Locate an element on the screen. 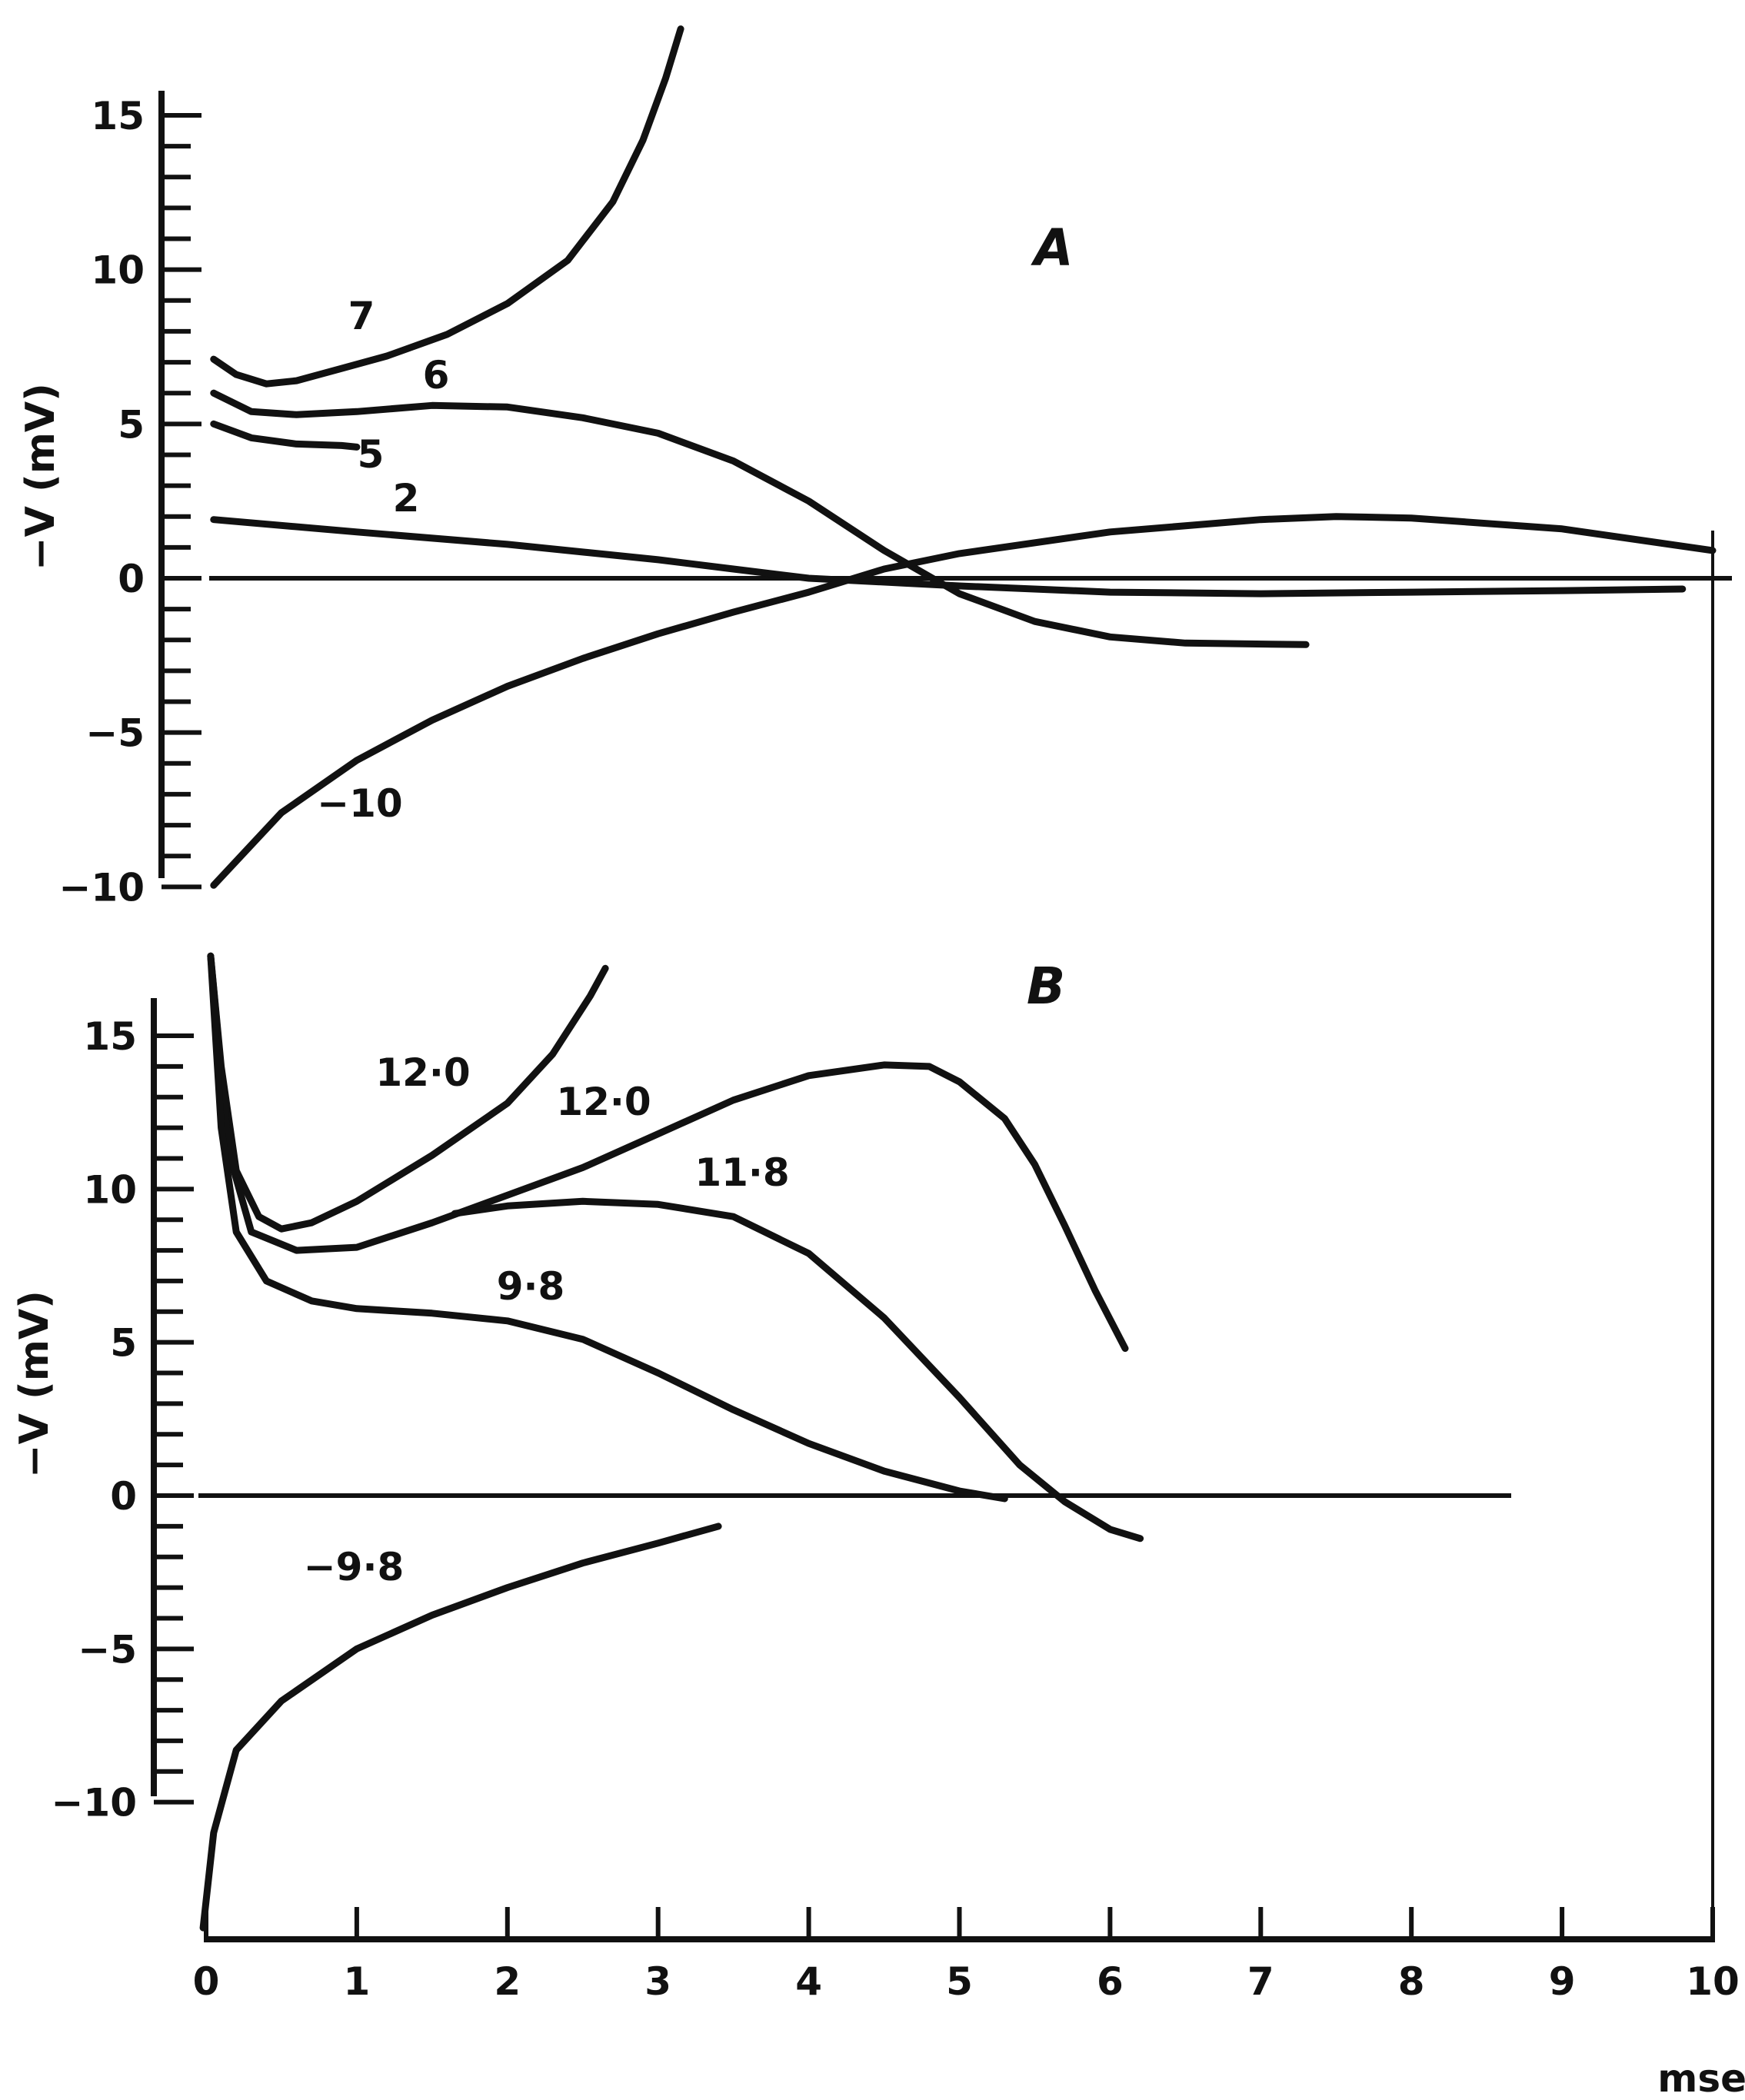 The width and height of the screenshot is (1745, 2100). panel-b-y-axis-title: −V (mV) is located at coordinates (35, 1384).